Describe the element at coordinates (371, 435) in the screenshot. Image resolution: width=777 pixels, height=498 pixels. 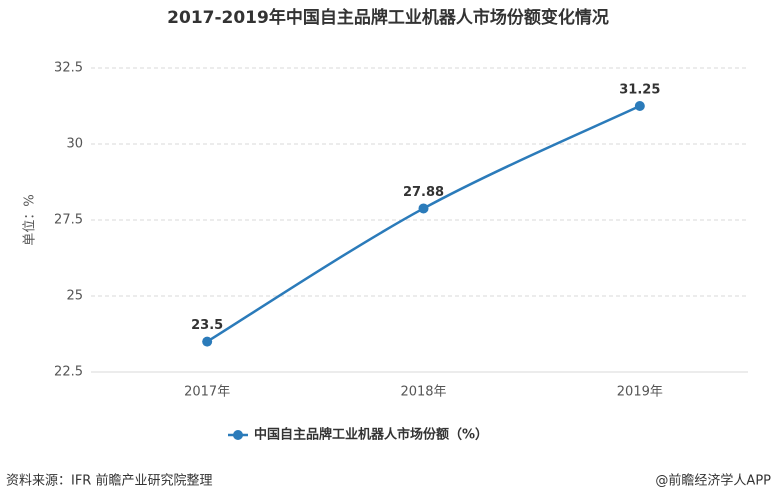
I see `legend-label: 中国自主品牌工业机器人市场份额（%）` at that location.